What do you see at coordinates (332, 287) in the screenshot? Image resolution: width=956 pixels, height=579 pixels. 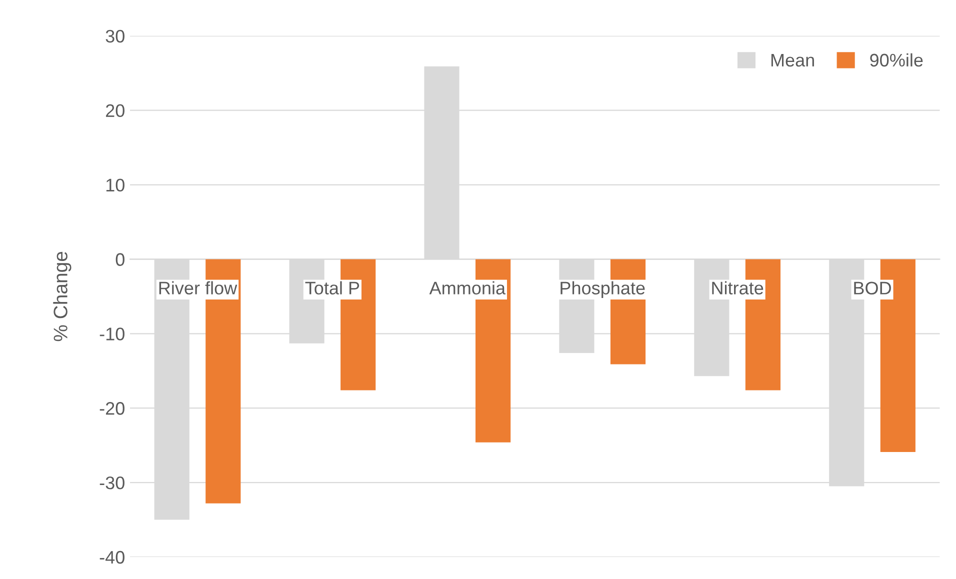 I see `x-tick-label: Total P` at bounding box center [332, 287].